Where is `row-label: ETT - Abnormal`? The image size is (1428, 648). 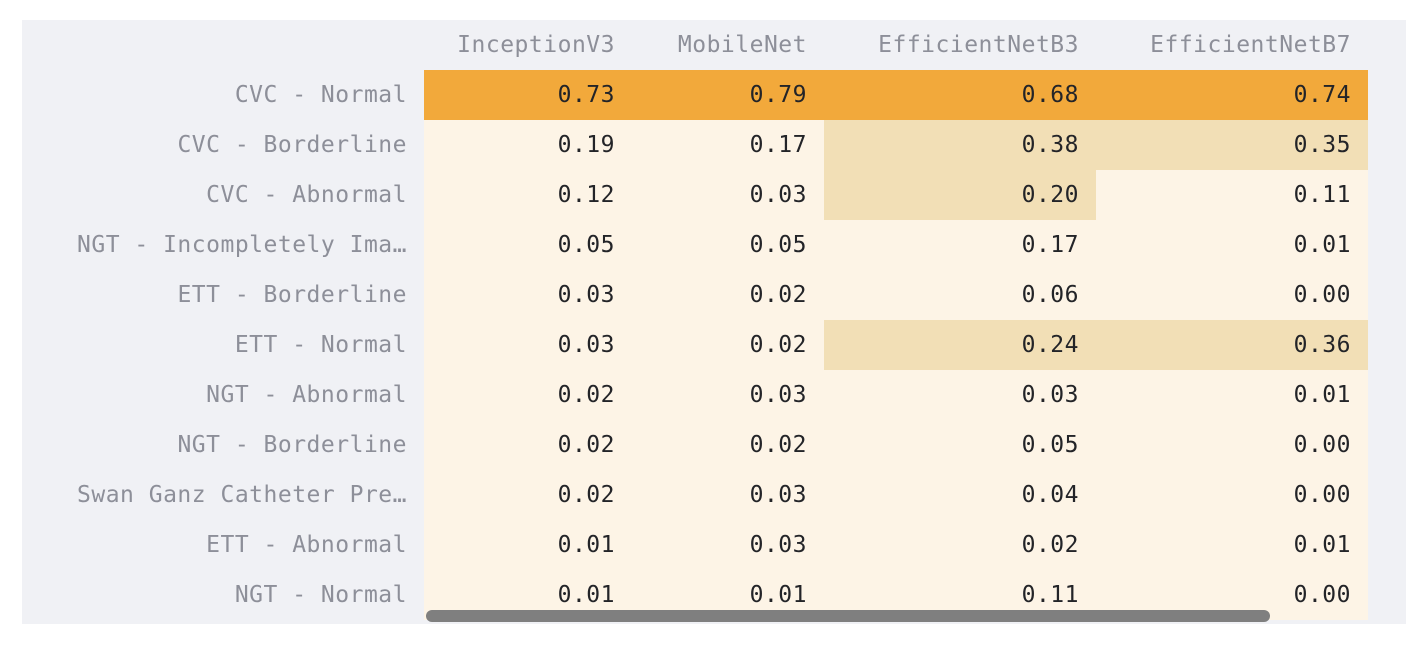 row-label: ETT - Abnormal is located at coordinates (223, 545).